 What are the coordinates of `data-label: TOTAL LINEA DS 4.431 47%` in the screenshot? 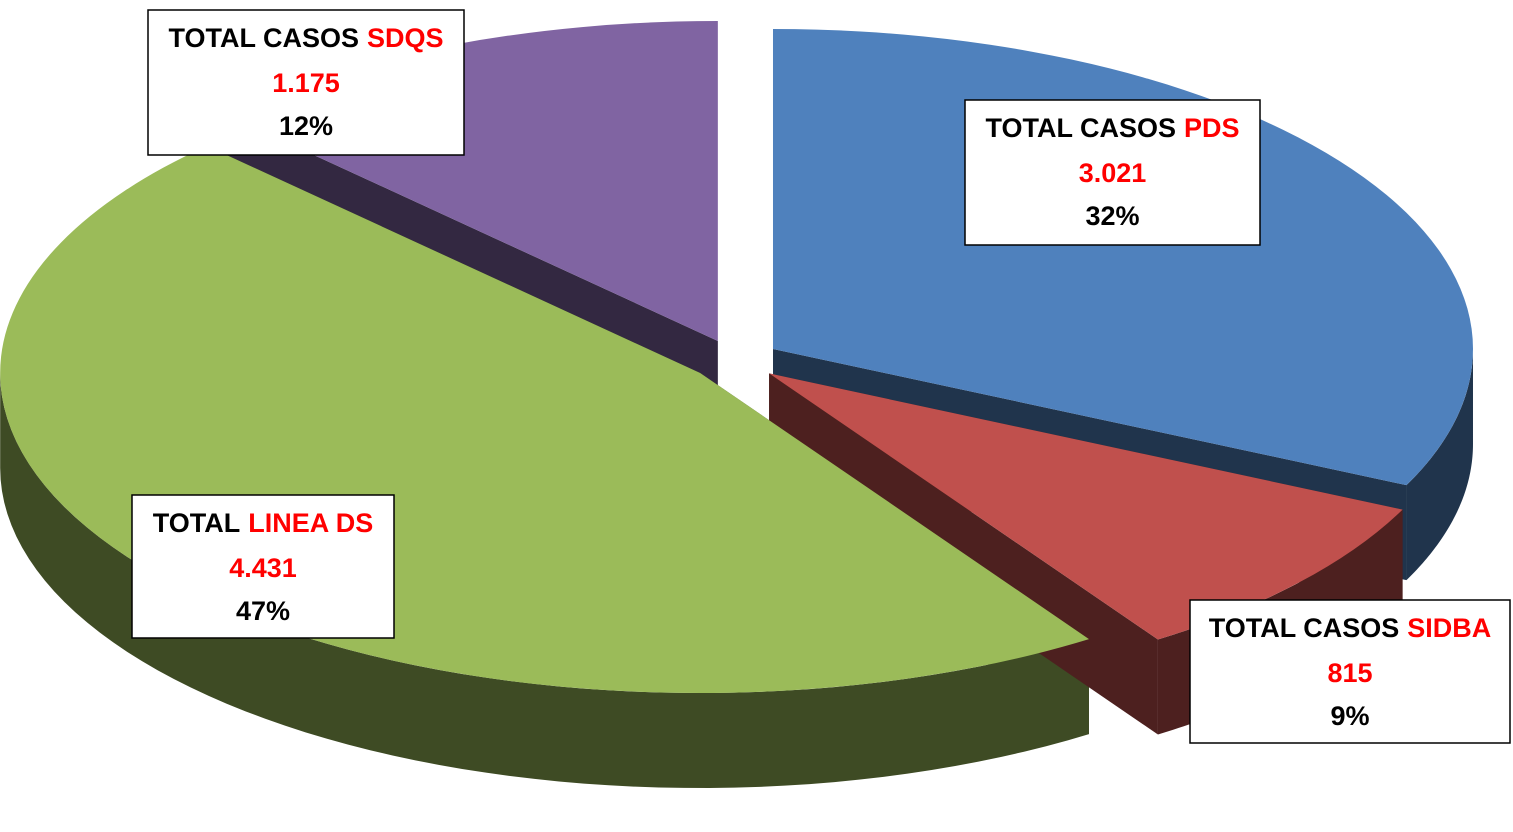 It's located at (263, 566).